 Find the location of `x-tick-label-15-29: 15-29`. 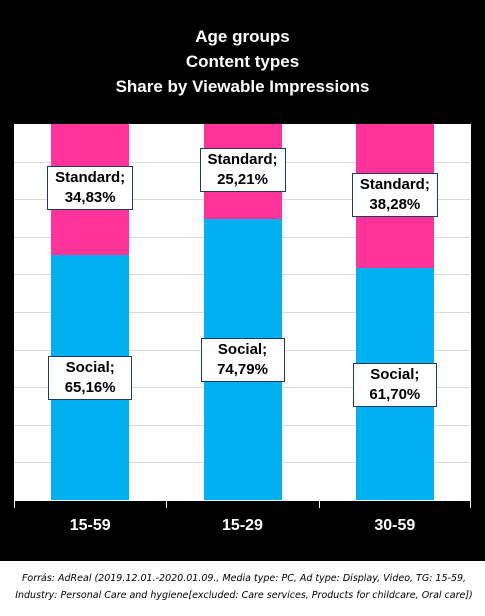

x-tick-label-15-29: 15-29 is located at coordinates (242, 525).